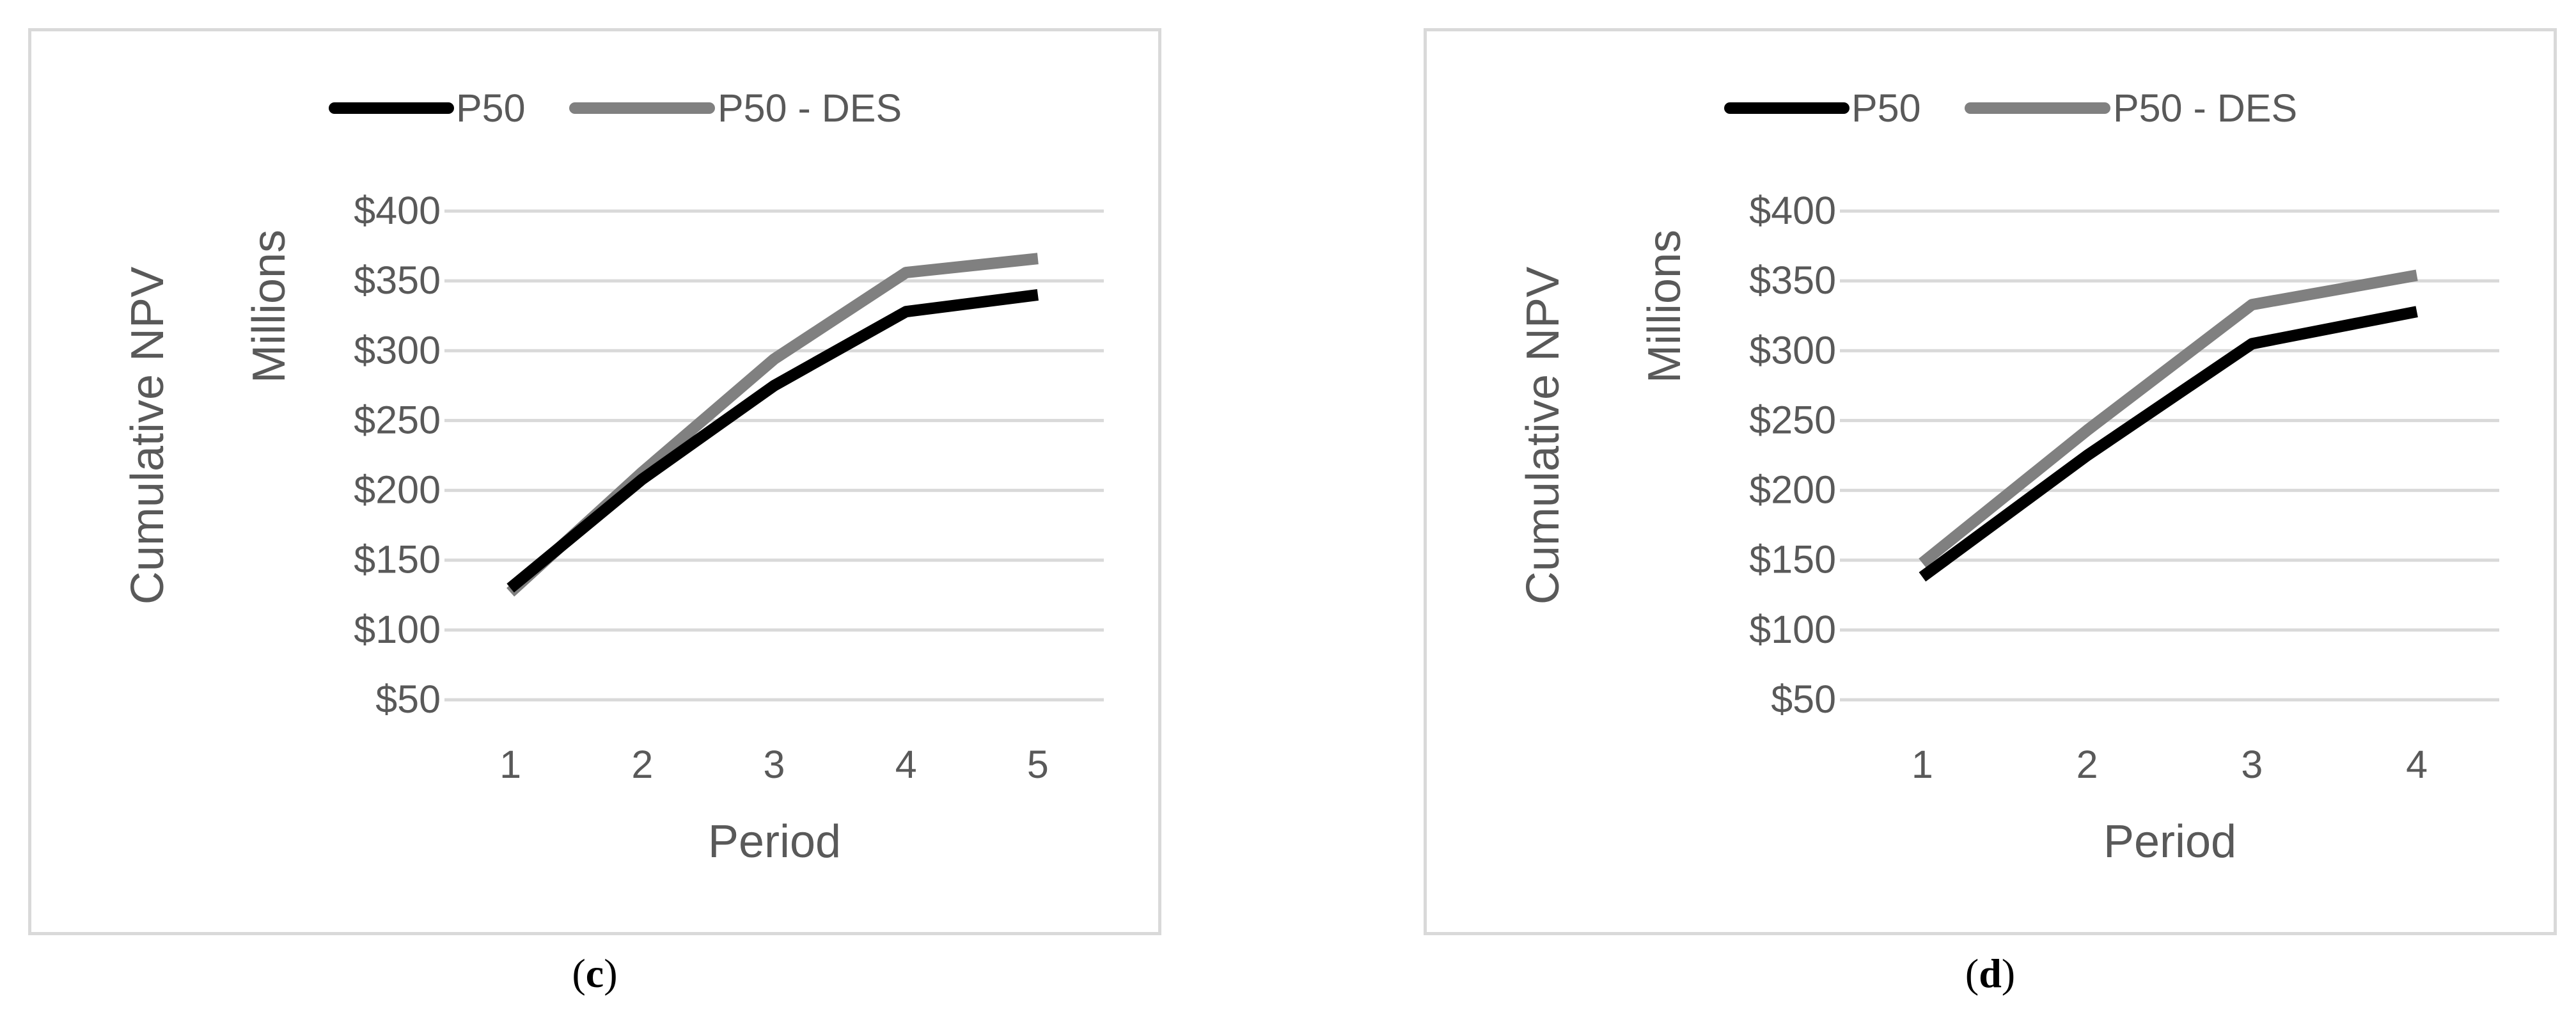  Describe the element at coordinates (906, 764) in the screenshot. I see `x-tick-label-c: 4` at that location.